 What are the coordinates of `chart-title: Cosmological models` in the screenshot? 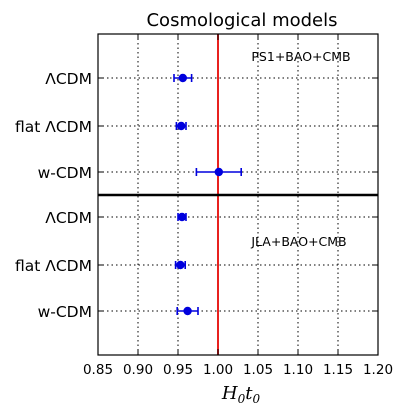 It's located at (241, 20).